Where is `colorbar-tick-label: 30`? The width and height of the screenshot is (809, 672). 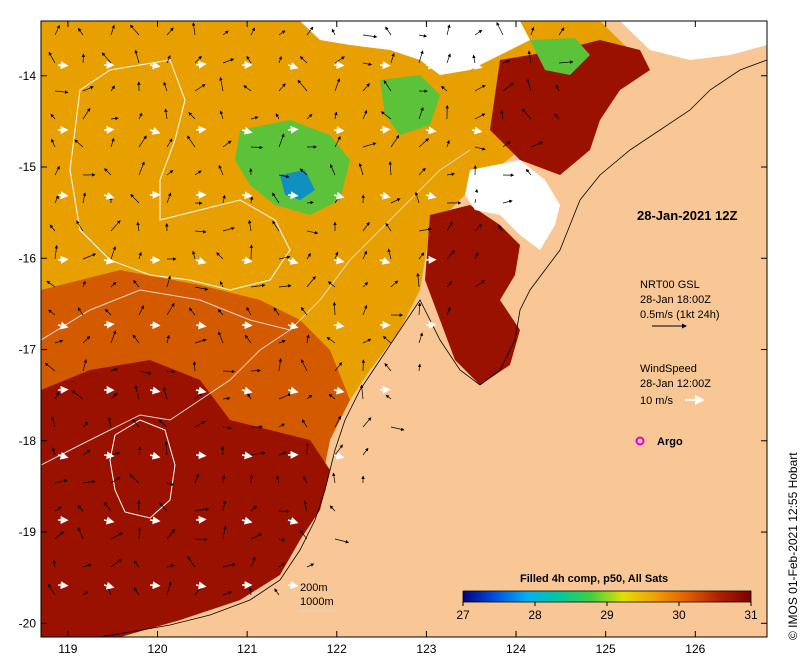 colorbar-tick-label: 30 is located at coordinates (679, 615).